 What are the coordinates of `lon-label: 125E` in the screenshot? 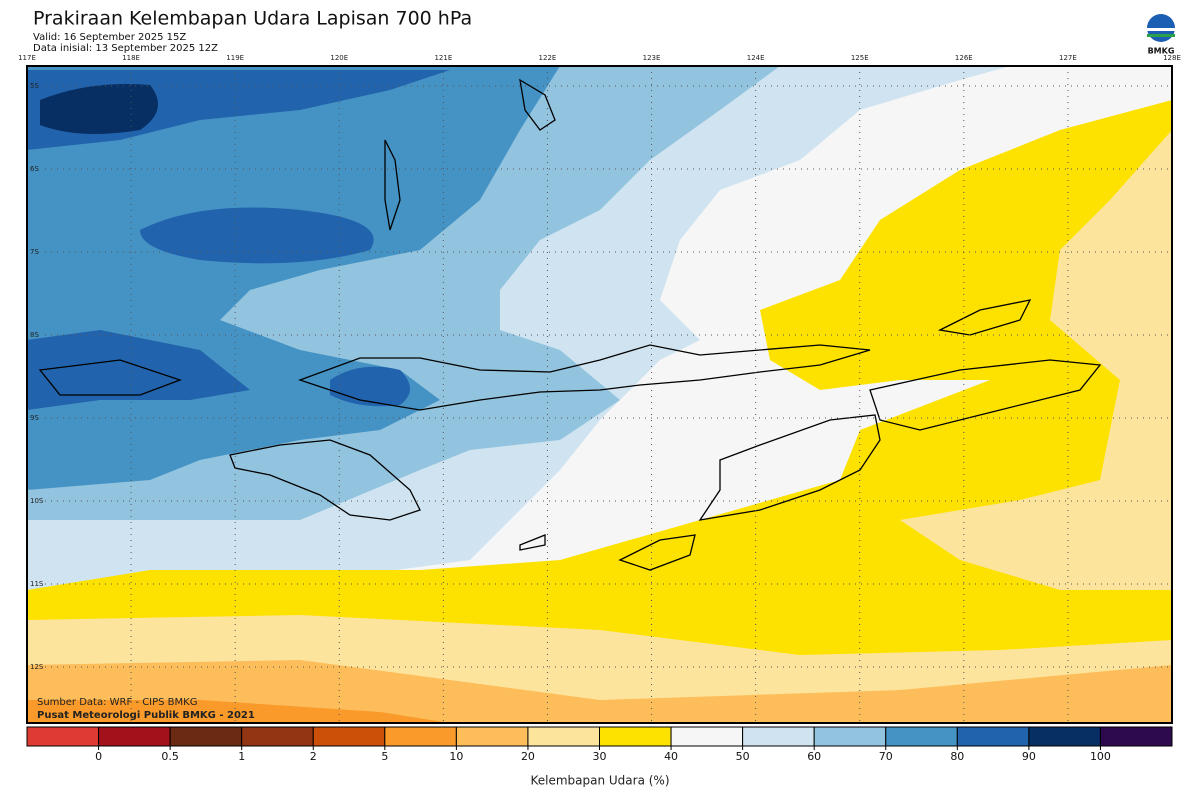 It's located at (860, 58).